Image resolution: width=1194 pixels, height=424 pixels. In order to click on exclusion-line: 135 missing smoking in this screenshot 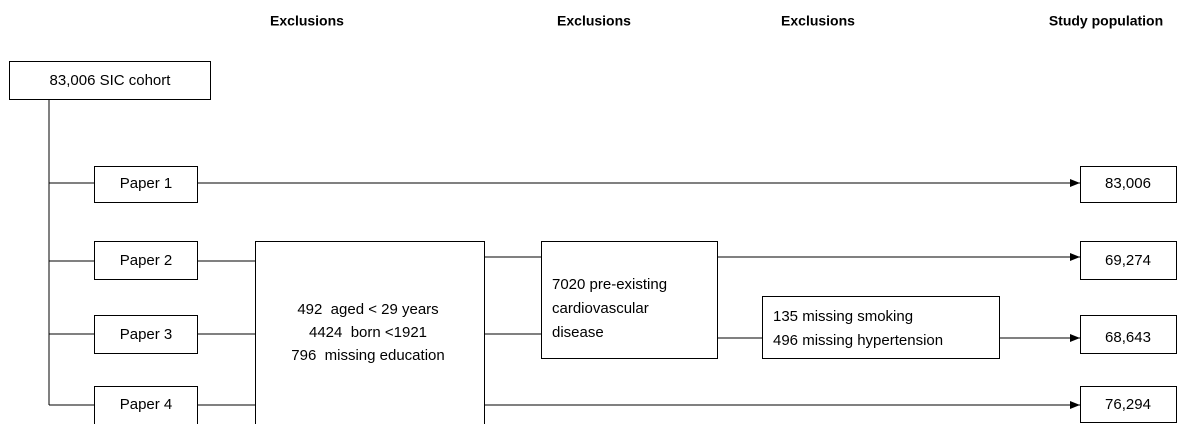, I will do `click(843, 316)`.